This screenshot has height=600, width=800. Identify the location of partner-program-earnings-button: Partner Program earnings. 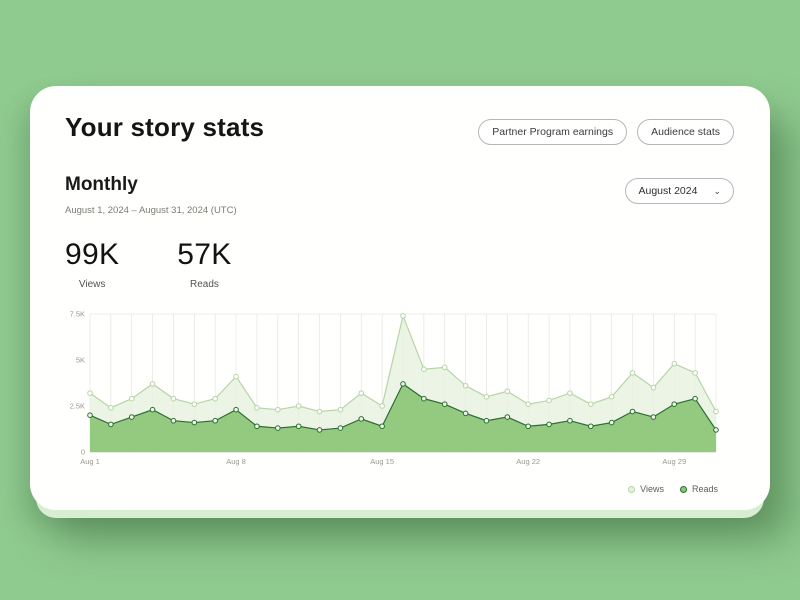
(553, 132).